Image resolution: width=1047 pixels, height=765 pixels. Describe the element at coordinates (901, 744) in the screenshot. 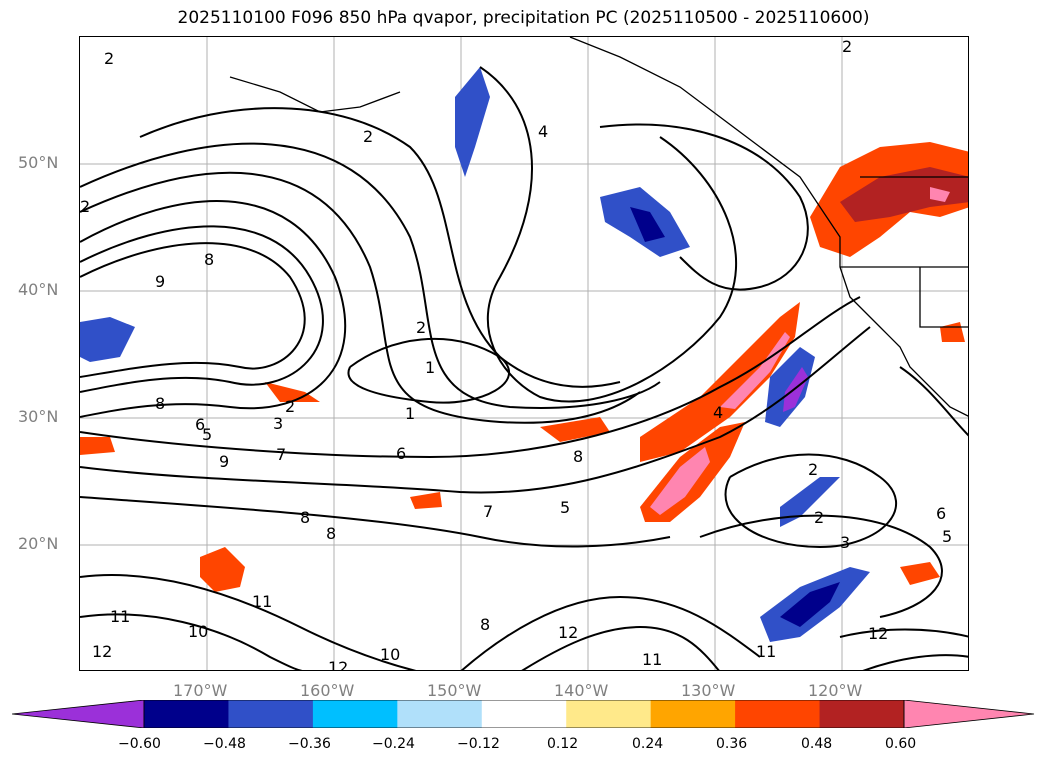

I see `colorbar-tick: 0.60` at that location.